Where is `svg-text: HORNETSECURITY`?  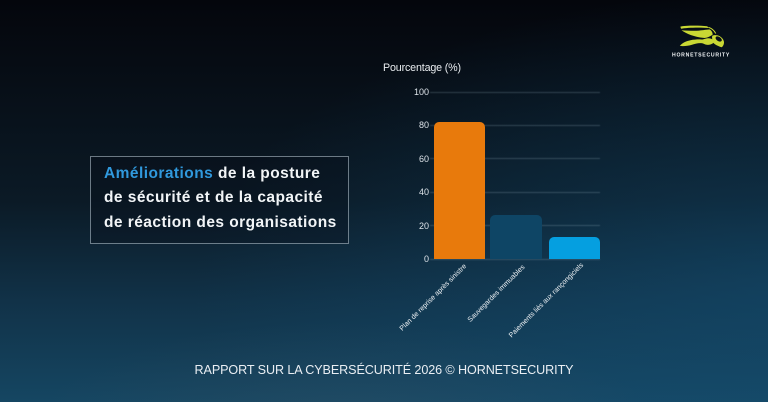
svg-text: HORNETSECURITY is located at coordinates (701, 56).